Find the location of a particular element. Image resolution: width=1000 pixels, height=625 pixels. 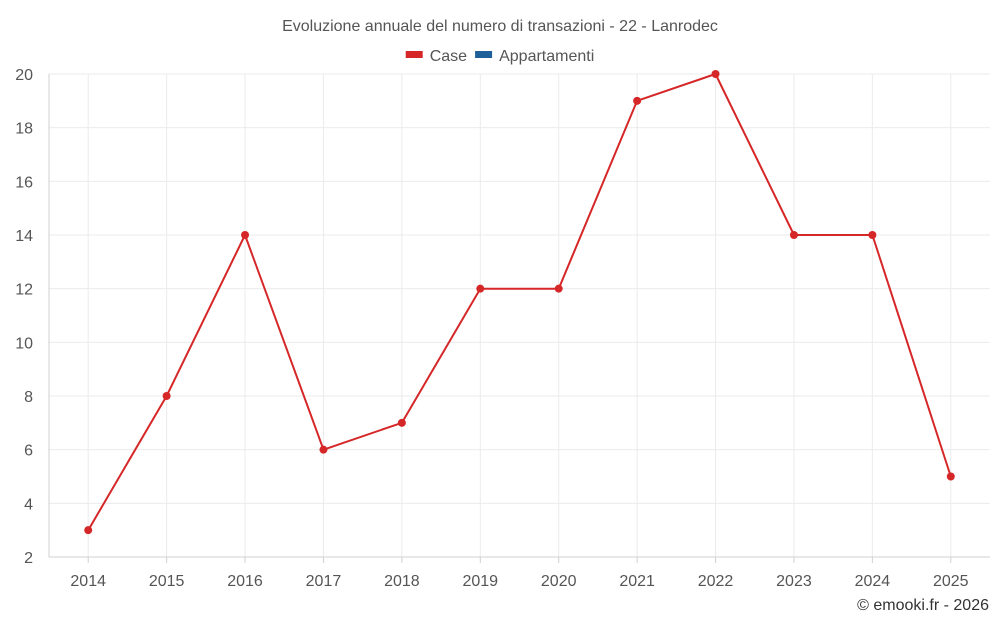

legend-item-appartamenti: Appartamenti is located at coordinates (534, 56).